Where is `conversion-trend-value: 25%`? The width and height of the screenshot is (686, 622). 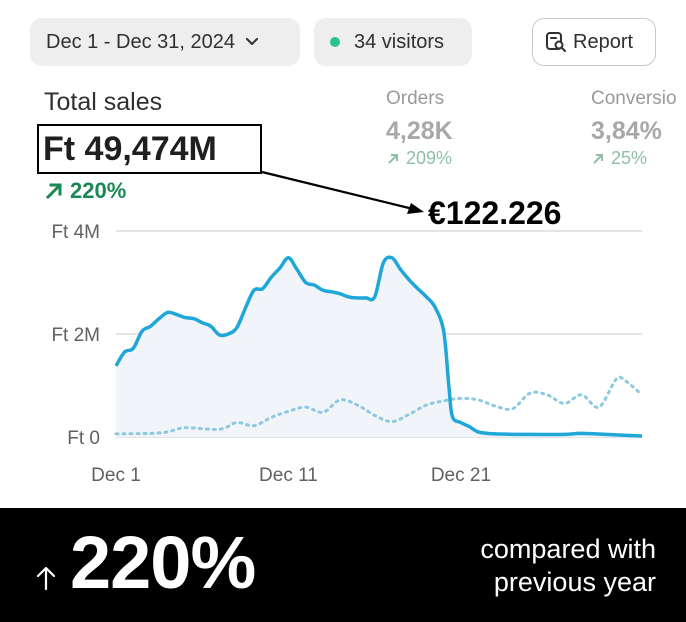 conversion-trend-value: 25% is located at coordinates (629, 158).